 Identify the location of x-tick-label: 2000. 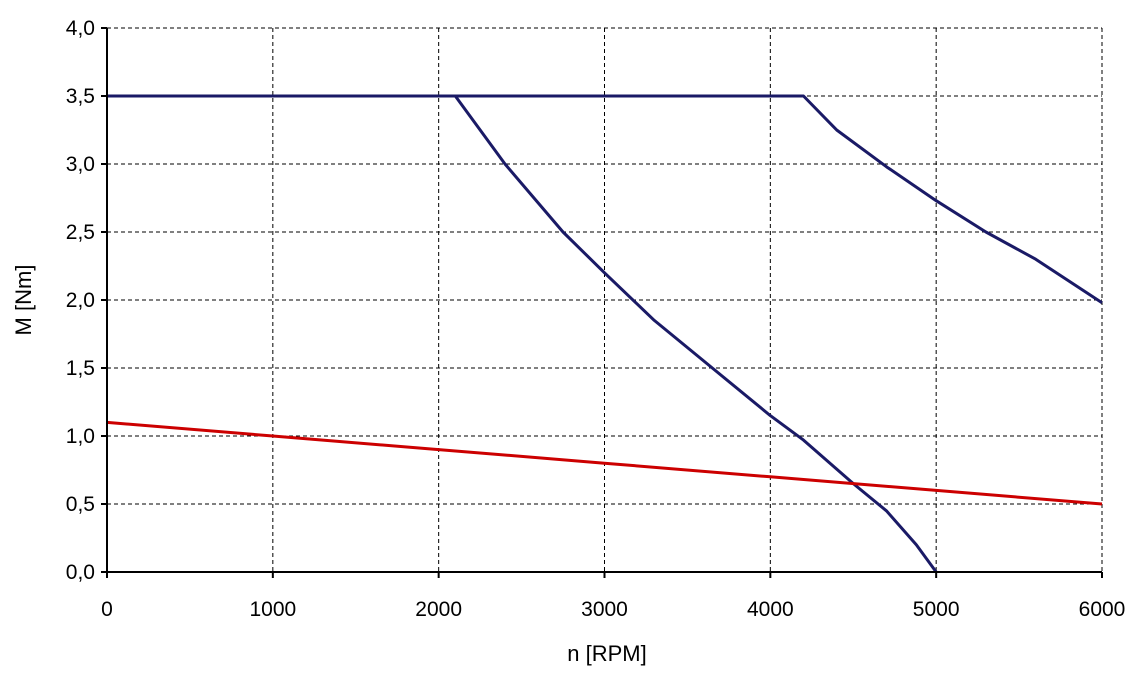
(438, 609).